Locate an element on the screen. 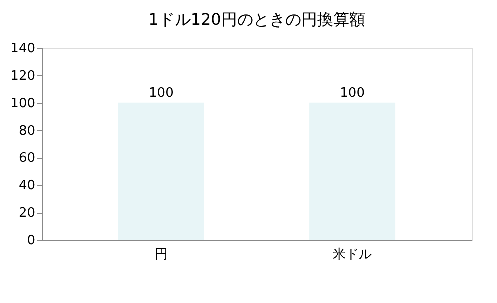 Image resolution: width=497 pixels, height=303 pixels. y-tick-label: 80 is located at coordinates (27, 131).